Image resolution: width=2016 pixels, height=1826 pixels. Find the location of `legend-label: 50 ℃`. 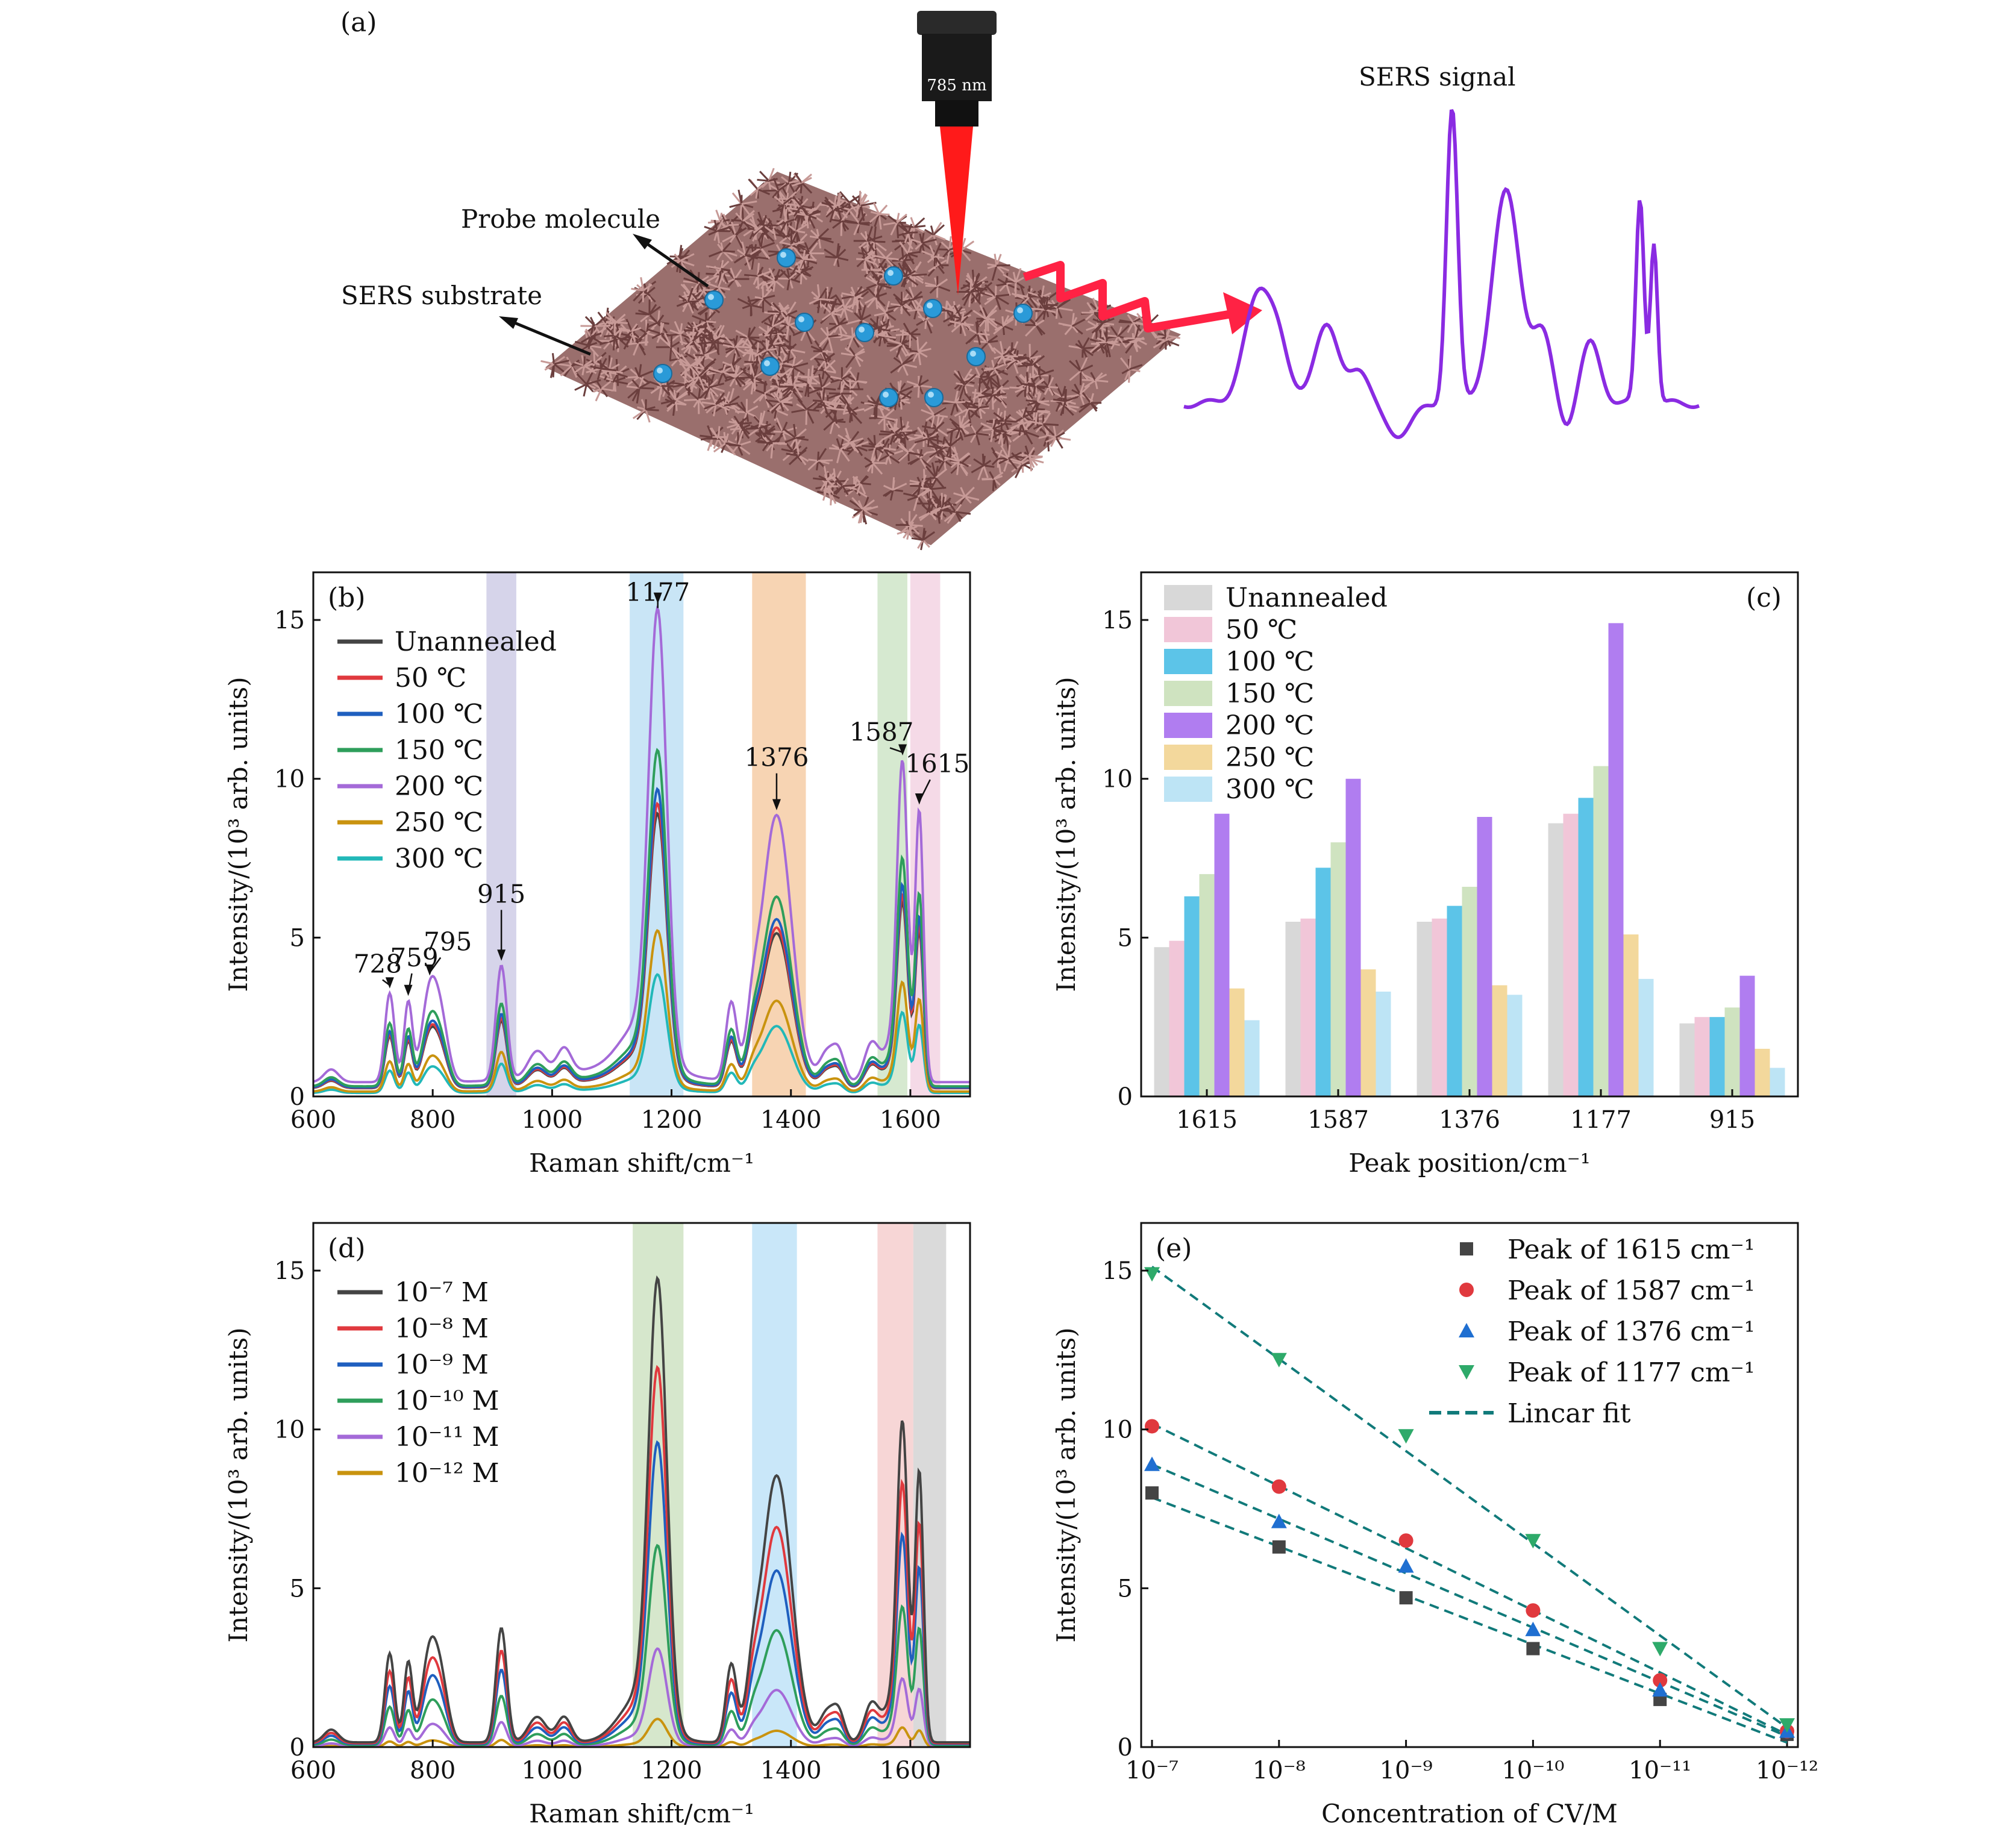

legend-label: 50 ℃ is located at coordinates (431, 678).